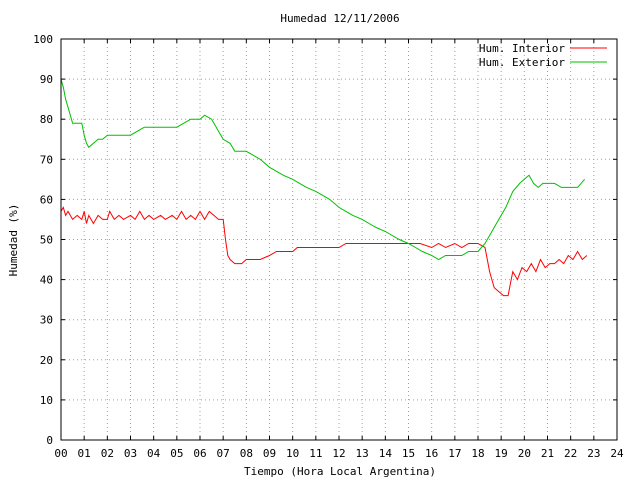 Image resolution: width=640 pixels, height=480 pixels. What do you see at coordinates (46, 400) in the screenshot?
I see `y-tick-label: 10` at bounding box center [46, 400].